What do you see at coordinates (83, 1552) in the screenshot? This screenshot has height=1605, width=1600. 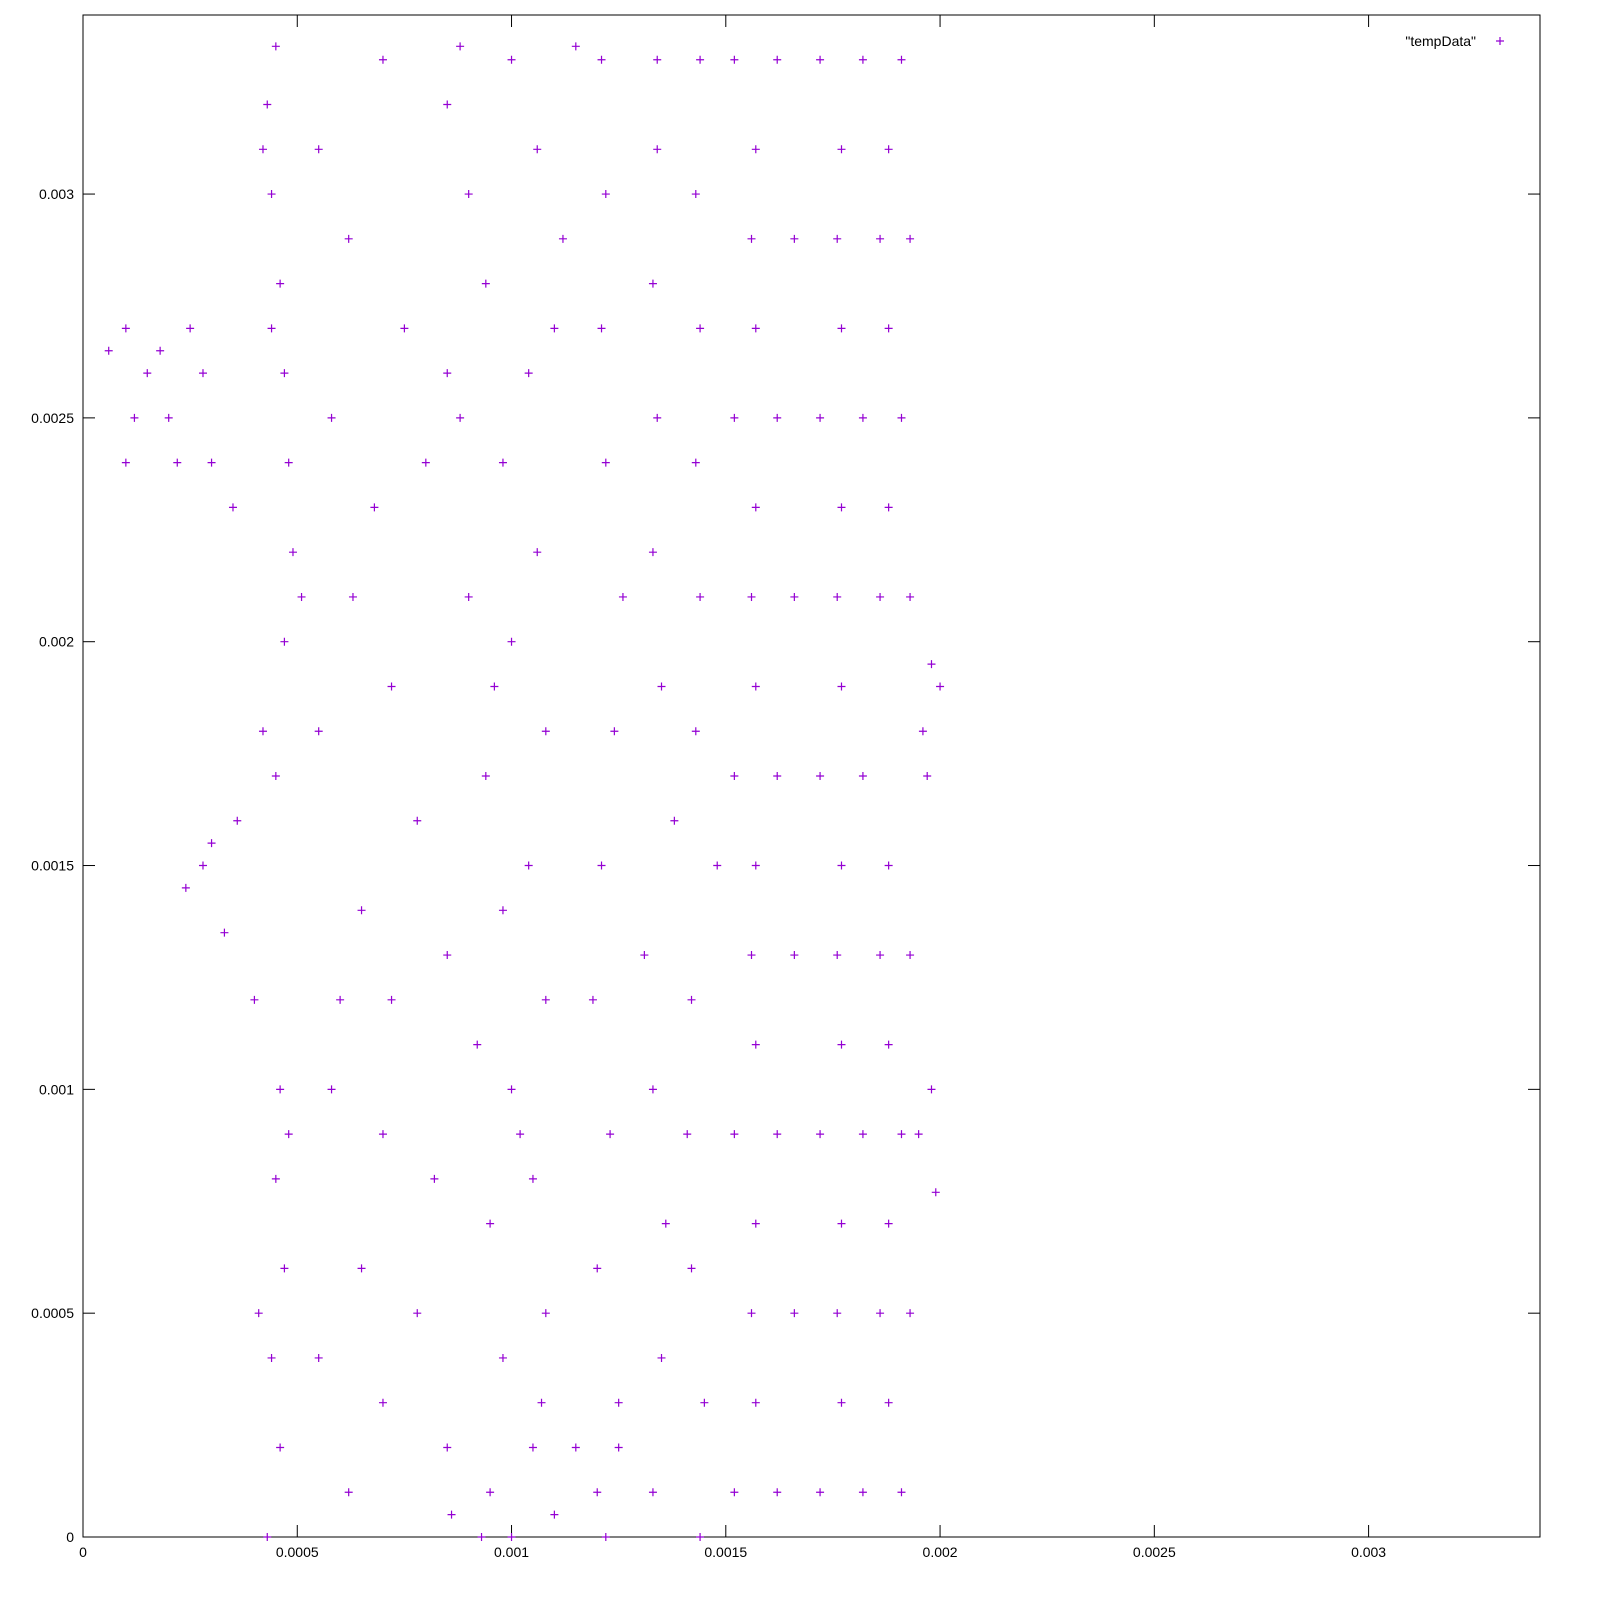 I see `x-tick-label: 0` at bounding box center [83, 1552].